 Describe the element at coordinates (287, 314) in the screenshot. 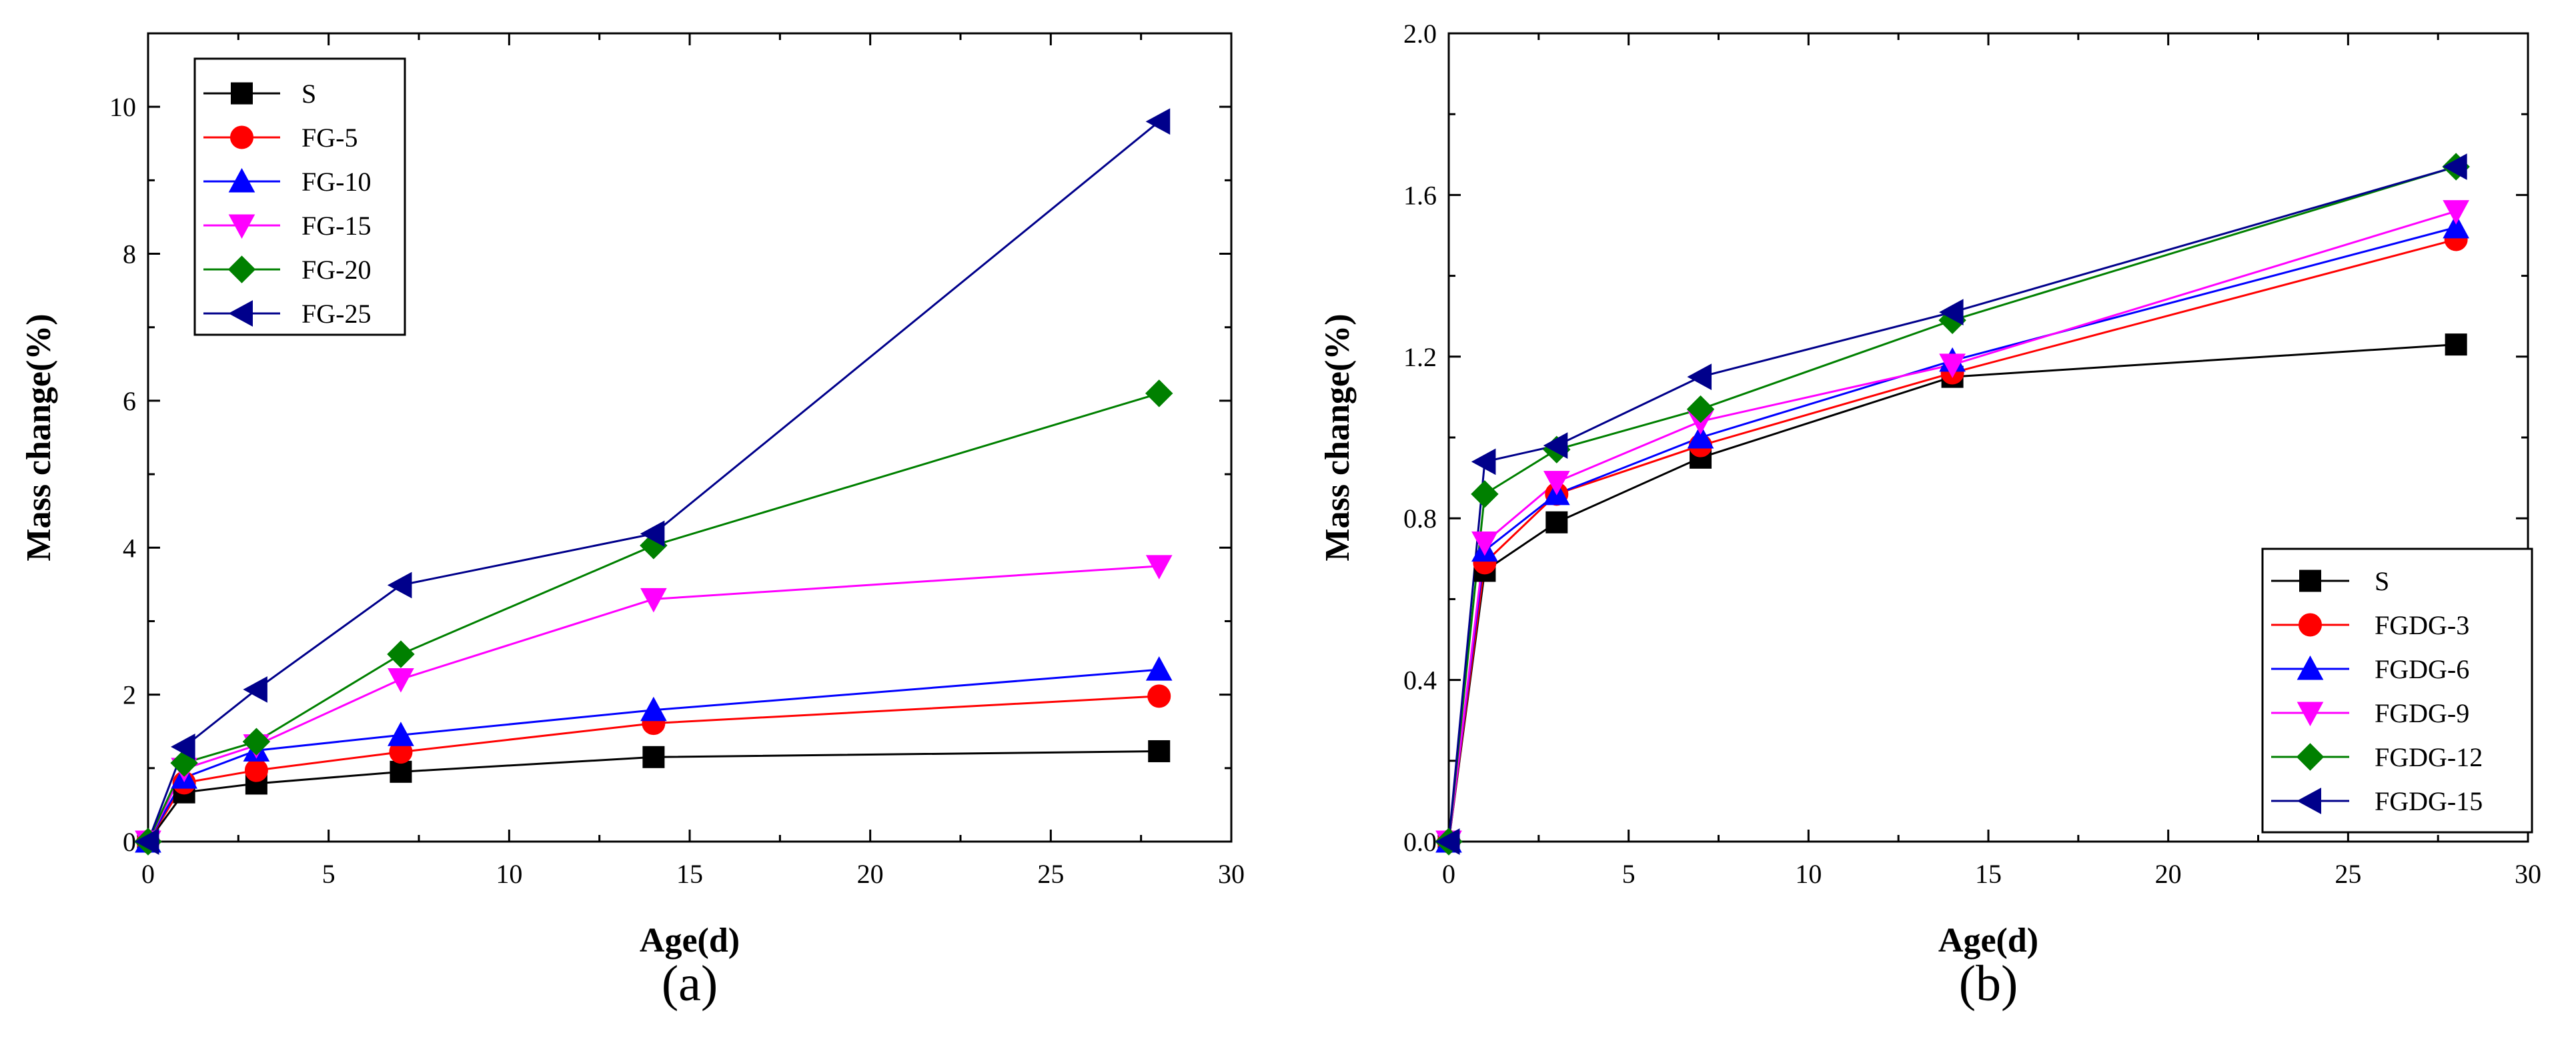

I see `legend-item: FG-25` at that location.